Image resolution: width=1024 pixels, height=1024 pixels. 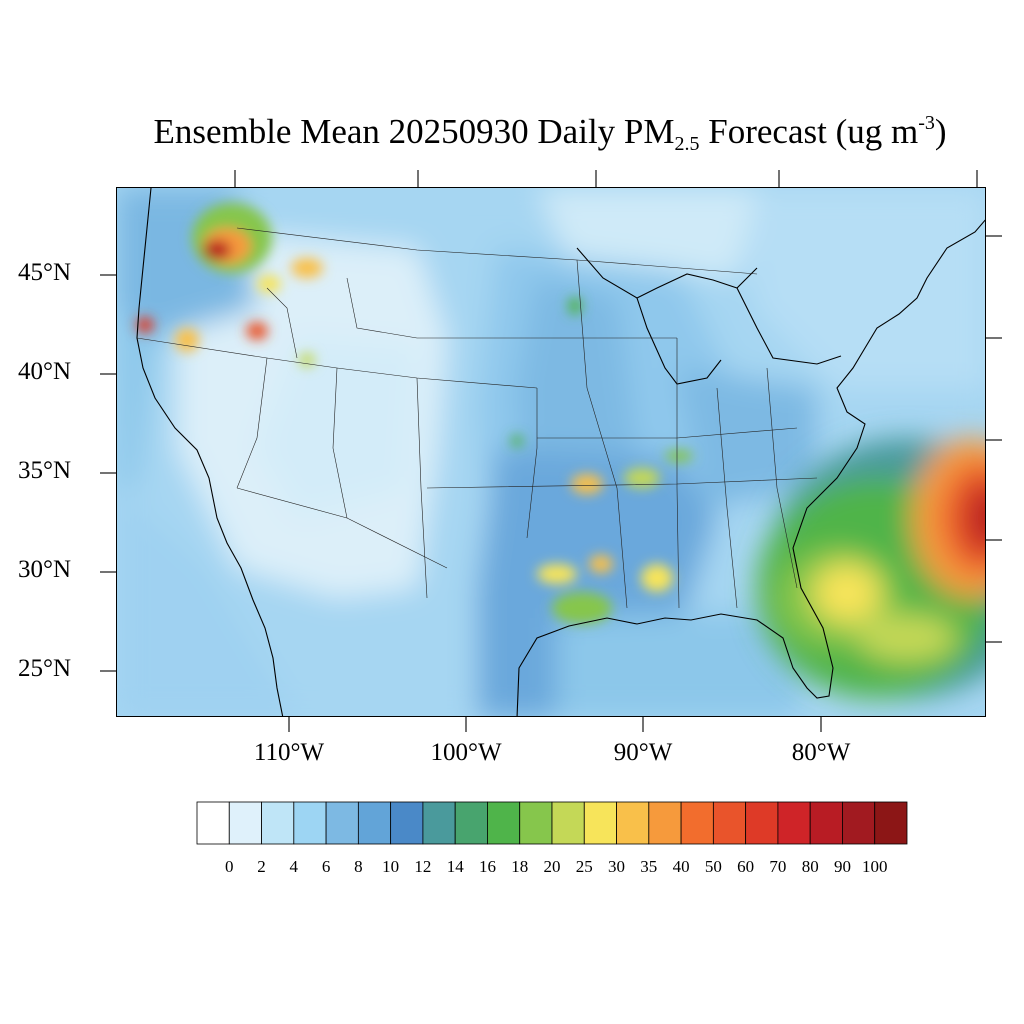 What do you see at coordinates (391, 866) in the screenshot?
I see `legend-level-label: 10` at bounding box center [391, 866].